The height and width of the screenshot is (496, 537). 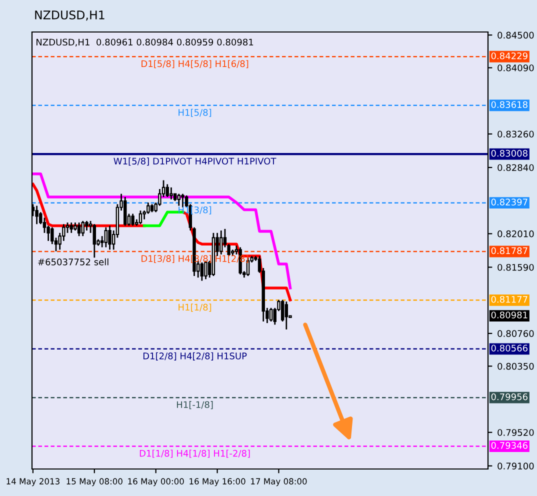 I want to click on text: 0.79346, so click(x=509, y=445).